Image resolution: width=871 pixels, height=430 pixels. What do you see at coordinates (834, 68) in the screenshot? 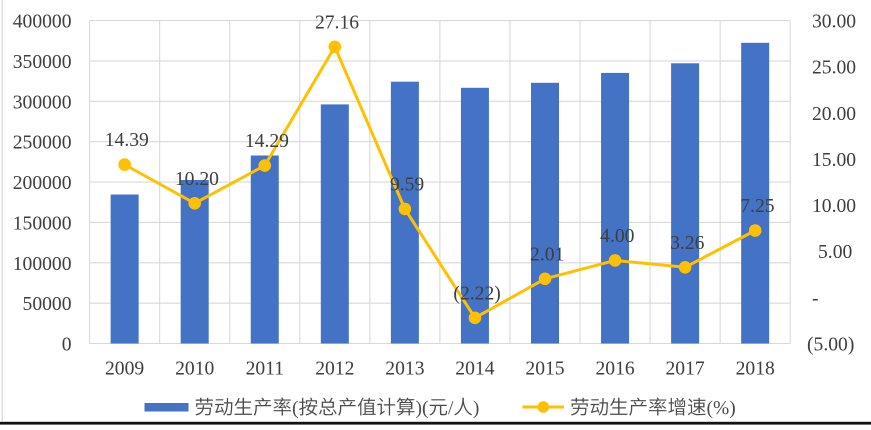
I see `svg-text: 25.00` at bounding box center [834, 68].